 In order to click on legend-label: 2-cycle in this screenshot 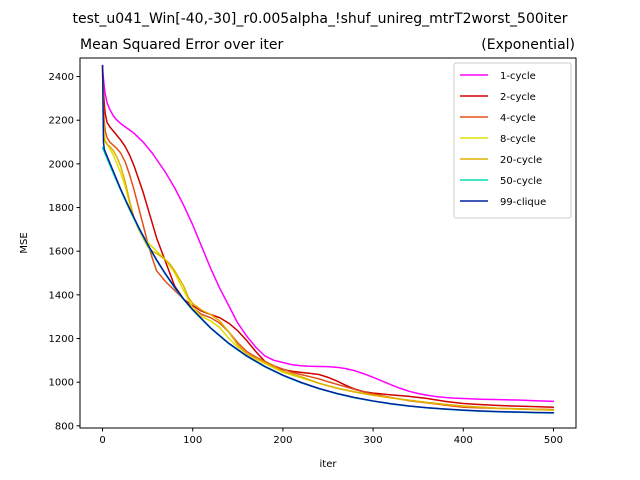, I will do `click(518, 97)`.